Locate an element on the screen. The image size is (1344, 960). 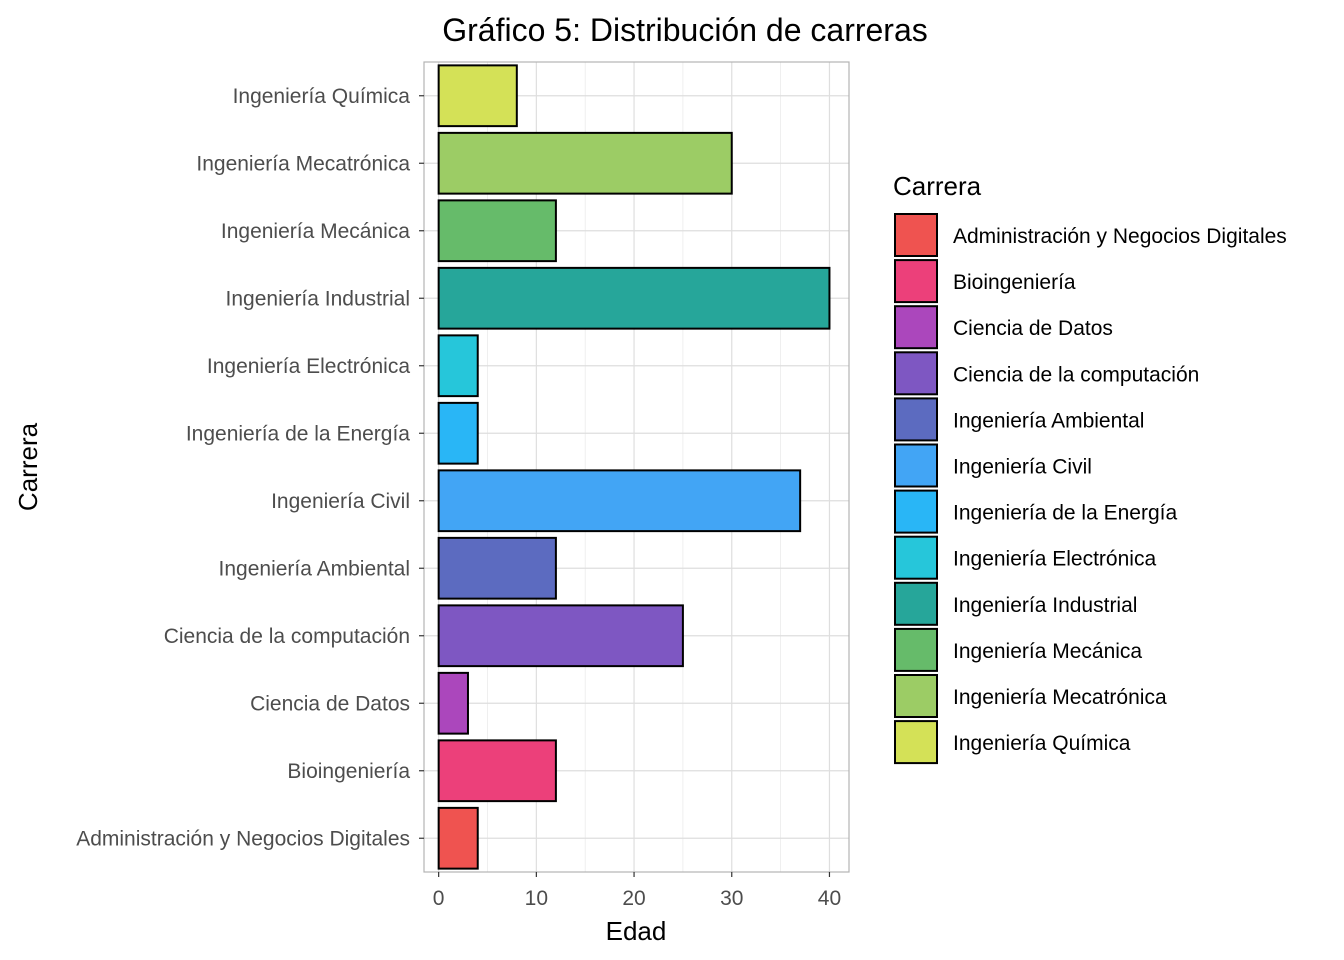
y-tick-label: Bioingeniería is located at coordinates (348, 771).